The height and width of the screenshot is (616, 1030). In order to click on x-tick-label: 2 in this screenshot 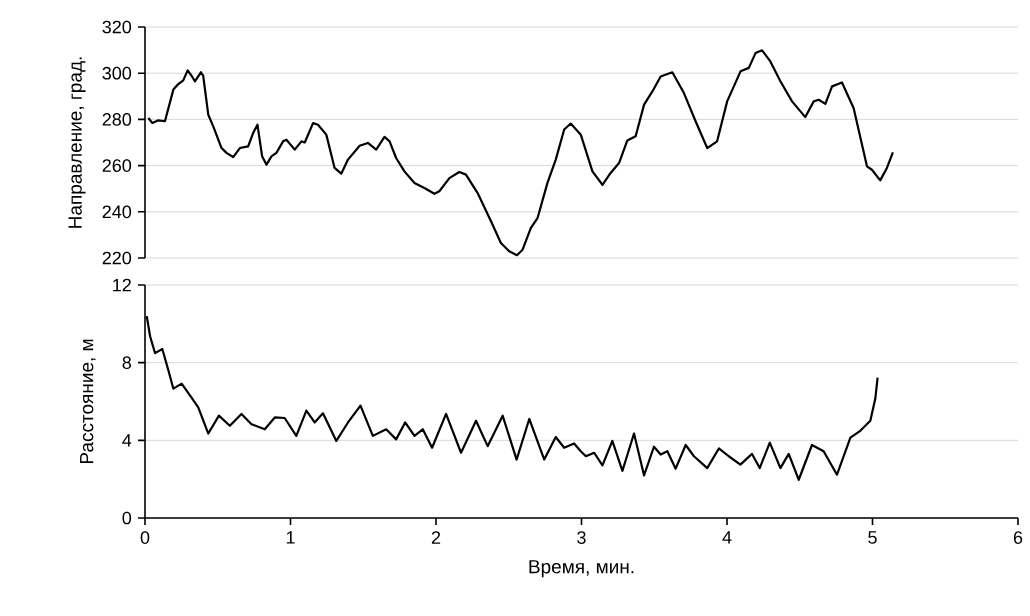, I will do `click(436, 537)`.